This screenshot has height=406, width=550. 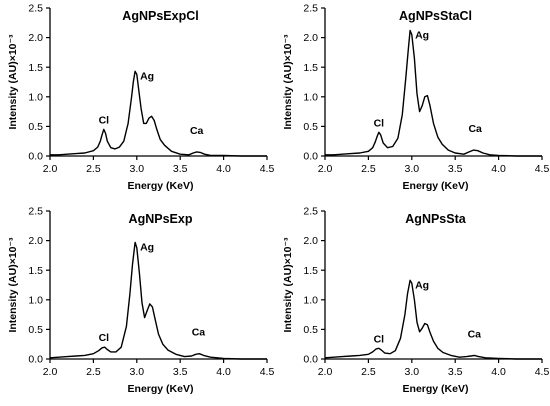 I want to click on chart-title: AgNPsStaCl, so click(x=435, y=16).